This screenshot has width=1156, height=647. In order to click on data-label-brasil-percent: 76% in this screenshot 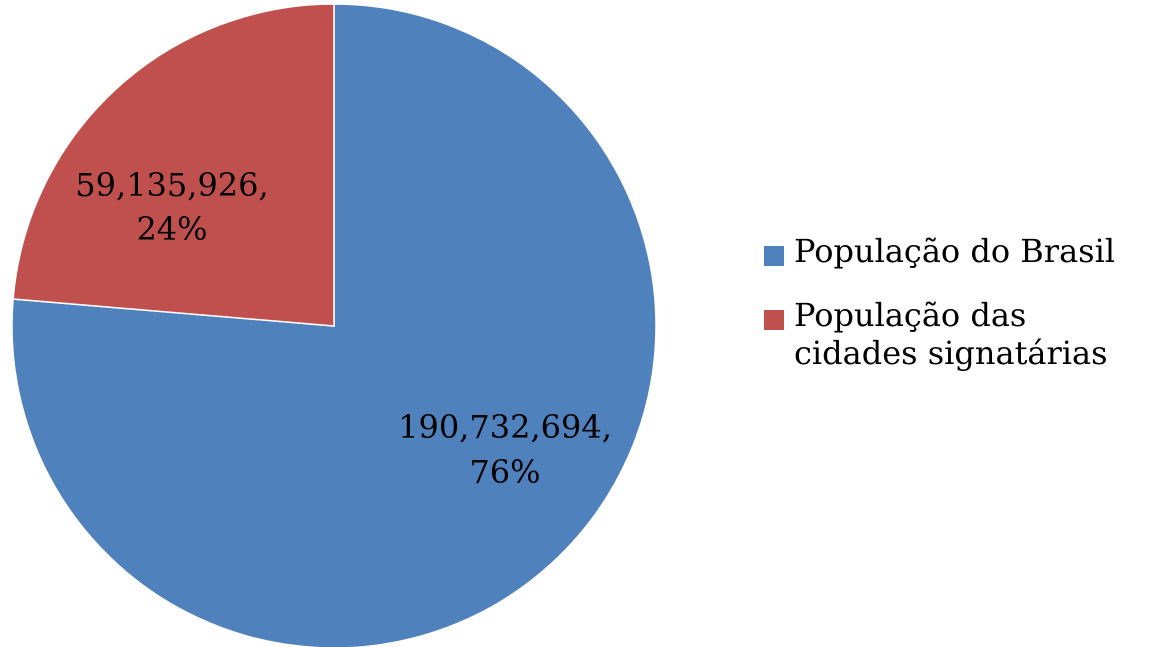, I will do `click(504, 472)`.